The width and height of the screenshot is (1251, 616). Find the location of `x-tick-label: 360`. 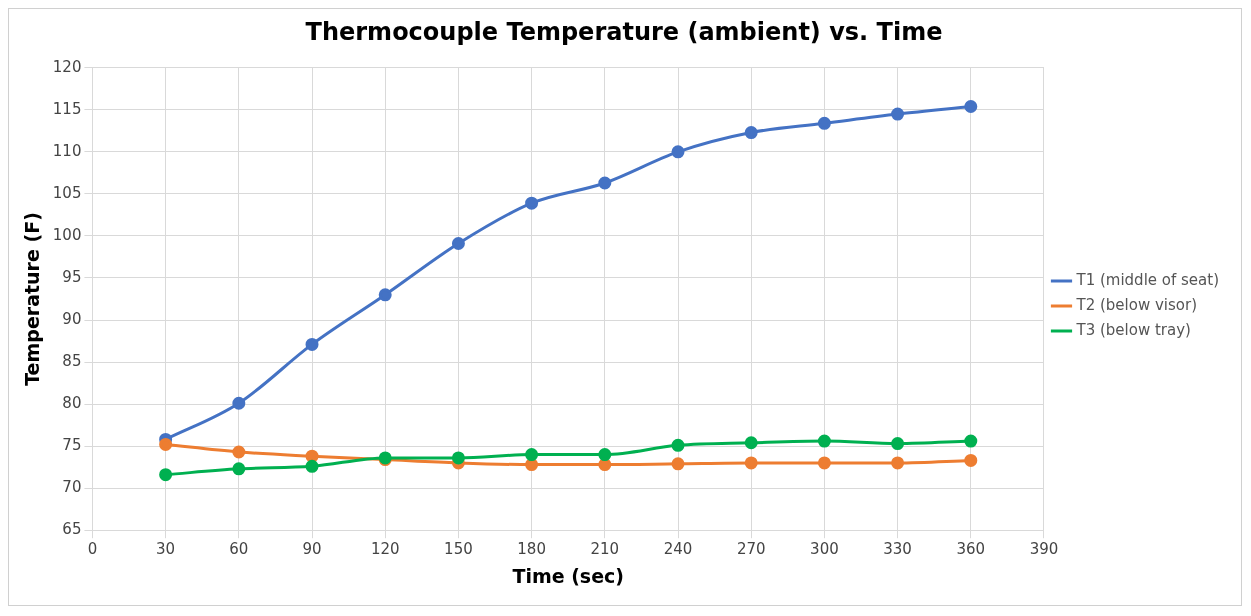

x-tick-label: 360 is located at coordinates (971, 549).